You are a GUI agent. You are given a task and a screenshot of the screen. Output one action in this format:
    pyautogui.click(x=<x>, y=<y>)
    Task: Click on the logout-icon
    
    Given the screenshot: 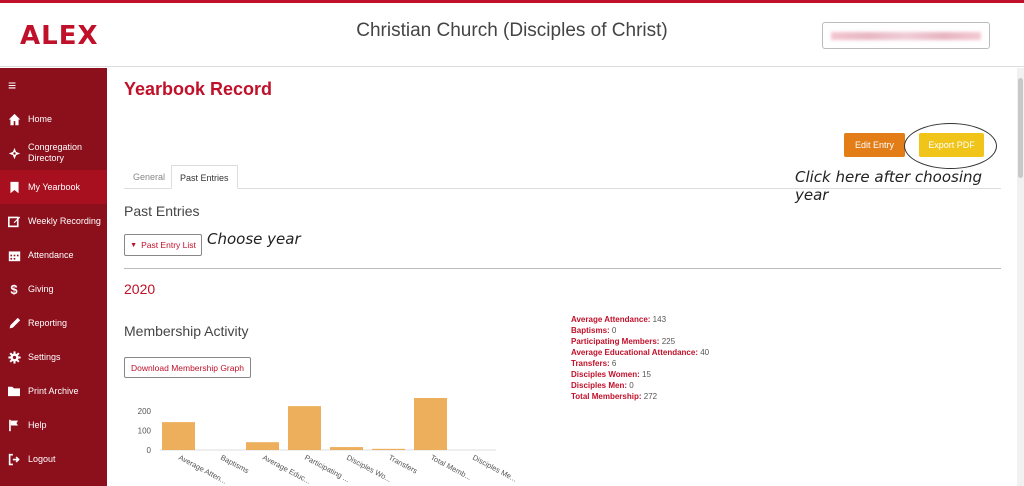 What is the action you would take?
    pyautogui.click(x=14, y=459)
    